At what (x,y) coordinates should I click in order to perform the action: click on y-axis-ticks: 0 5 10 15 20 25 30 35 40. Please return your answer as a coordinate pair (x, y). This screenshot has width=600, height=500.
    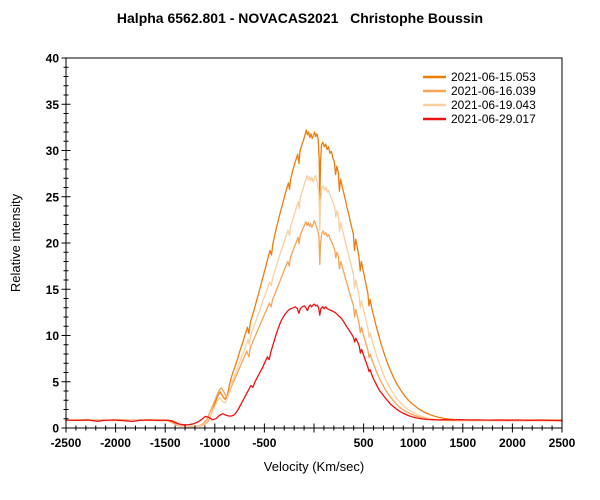
    Looking at the image, I should click on (58, 244).